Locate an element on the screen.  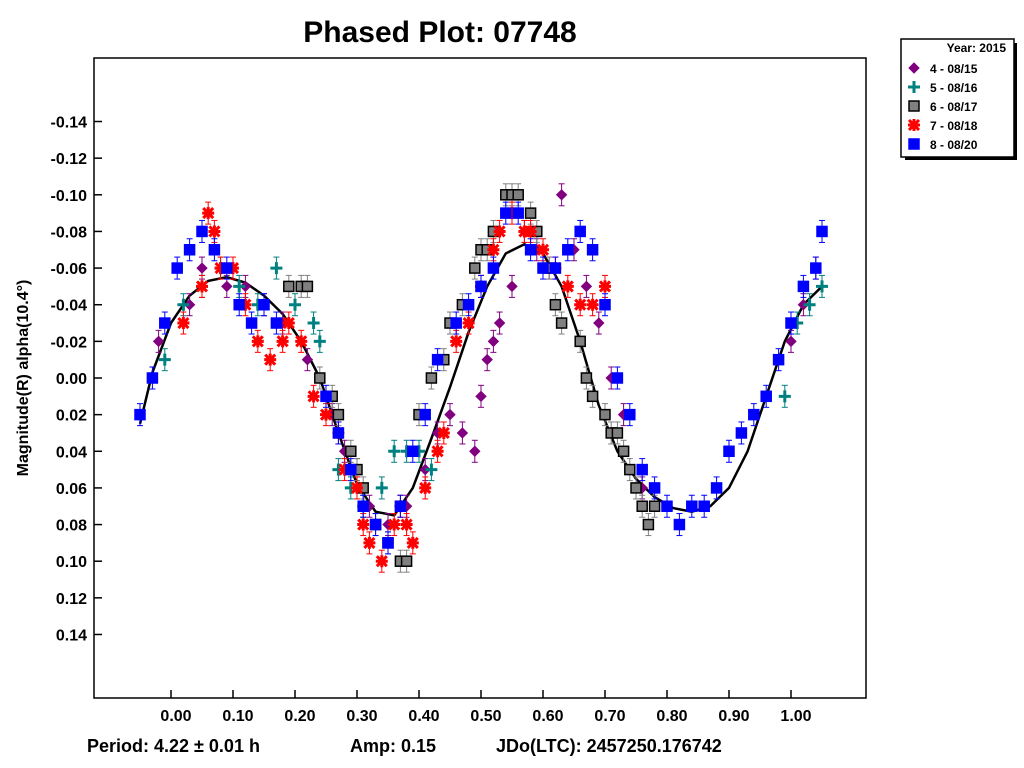
x-tick-label: 0.40 is located at coordinates (423, 716).